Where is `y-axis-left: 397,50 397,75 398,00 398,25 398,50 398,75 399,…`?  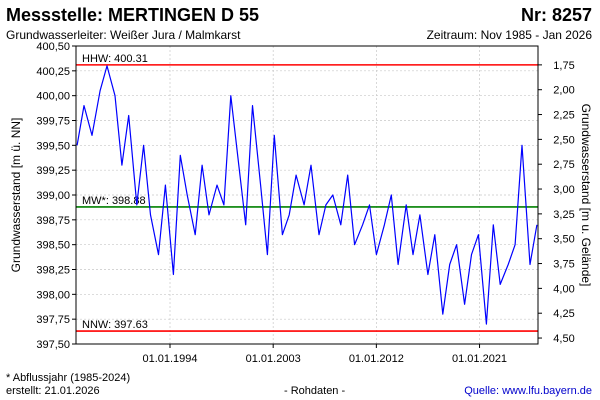
y-axis-left: 397,50 397,75 398,00 398,25 398,50 398,75 399,… is located at coordinates (56, 196).